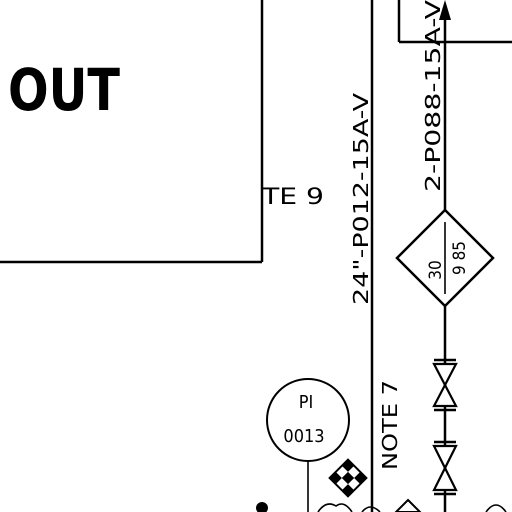 This screenshot has height=512, width=512. Describe the element at coordinates (433, 96) in the screenshot. I see `branch-pipe-label: 2-P088-15A-V` at that location.